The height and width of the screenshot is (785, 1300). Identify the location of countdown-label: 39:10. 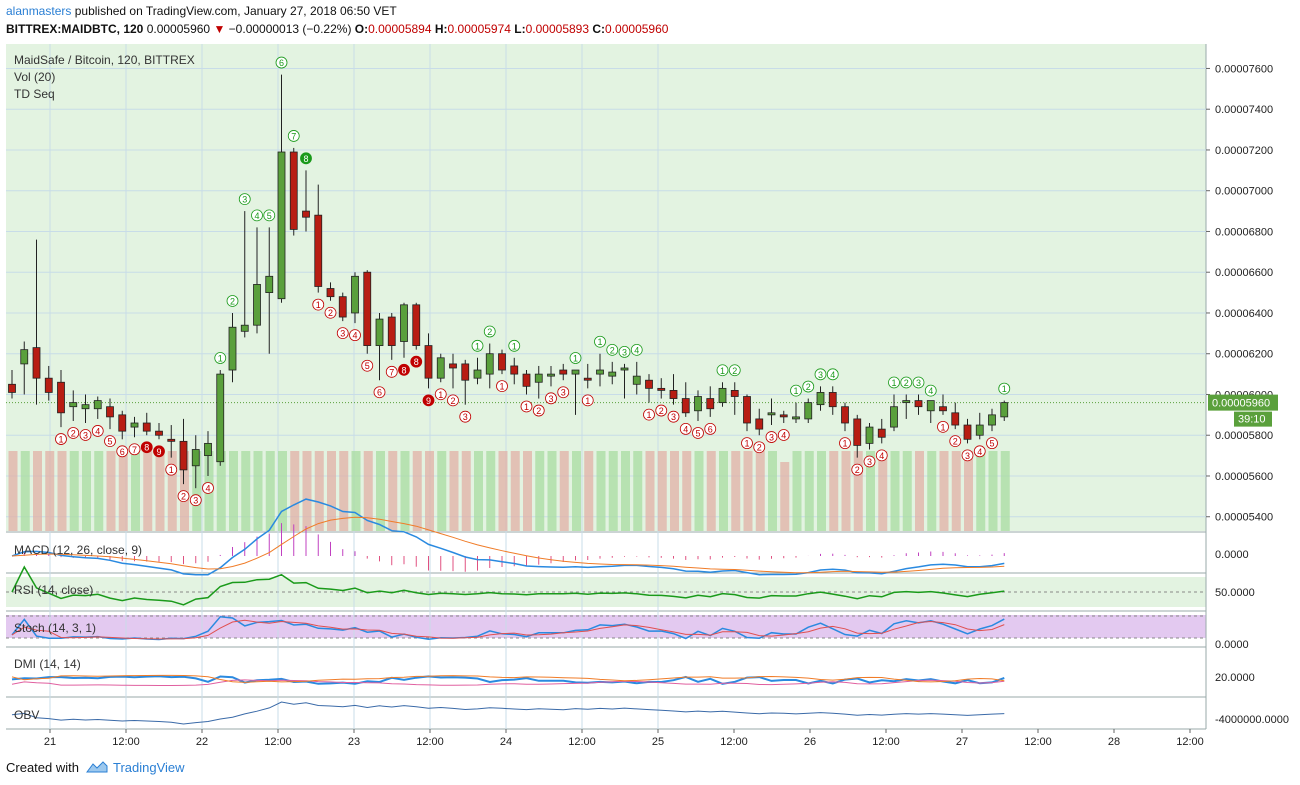
(1252, 420).